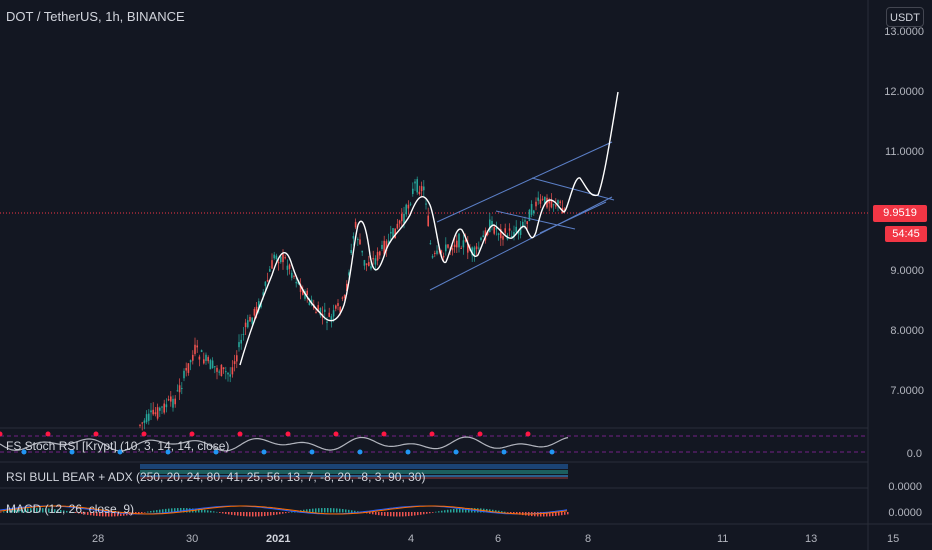 This screenshot has height=550, width=932. Describe the element at coordinates (811, 539) in the screenshot. I see `date-label: 13` at that location.